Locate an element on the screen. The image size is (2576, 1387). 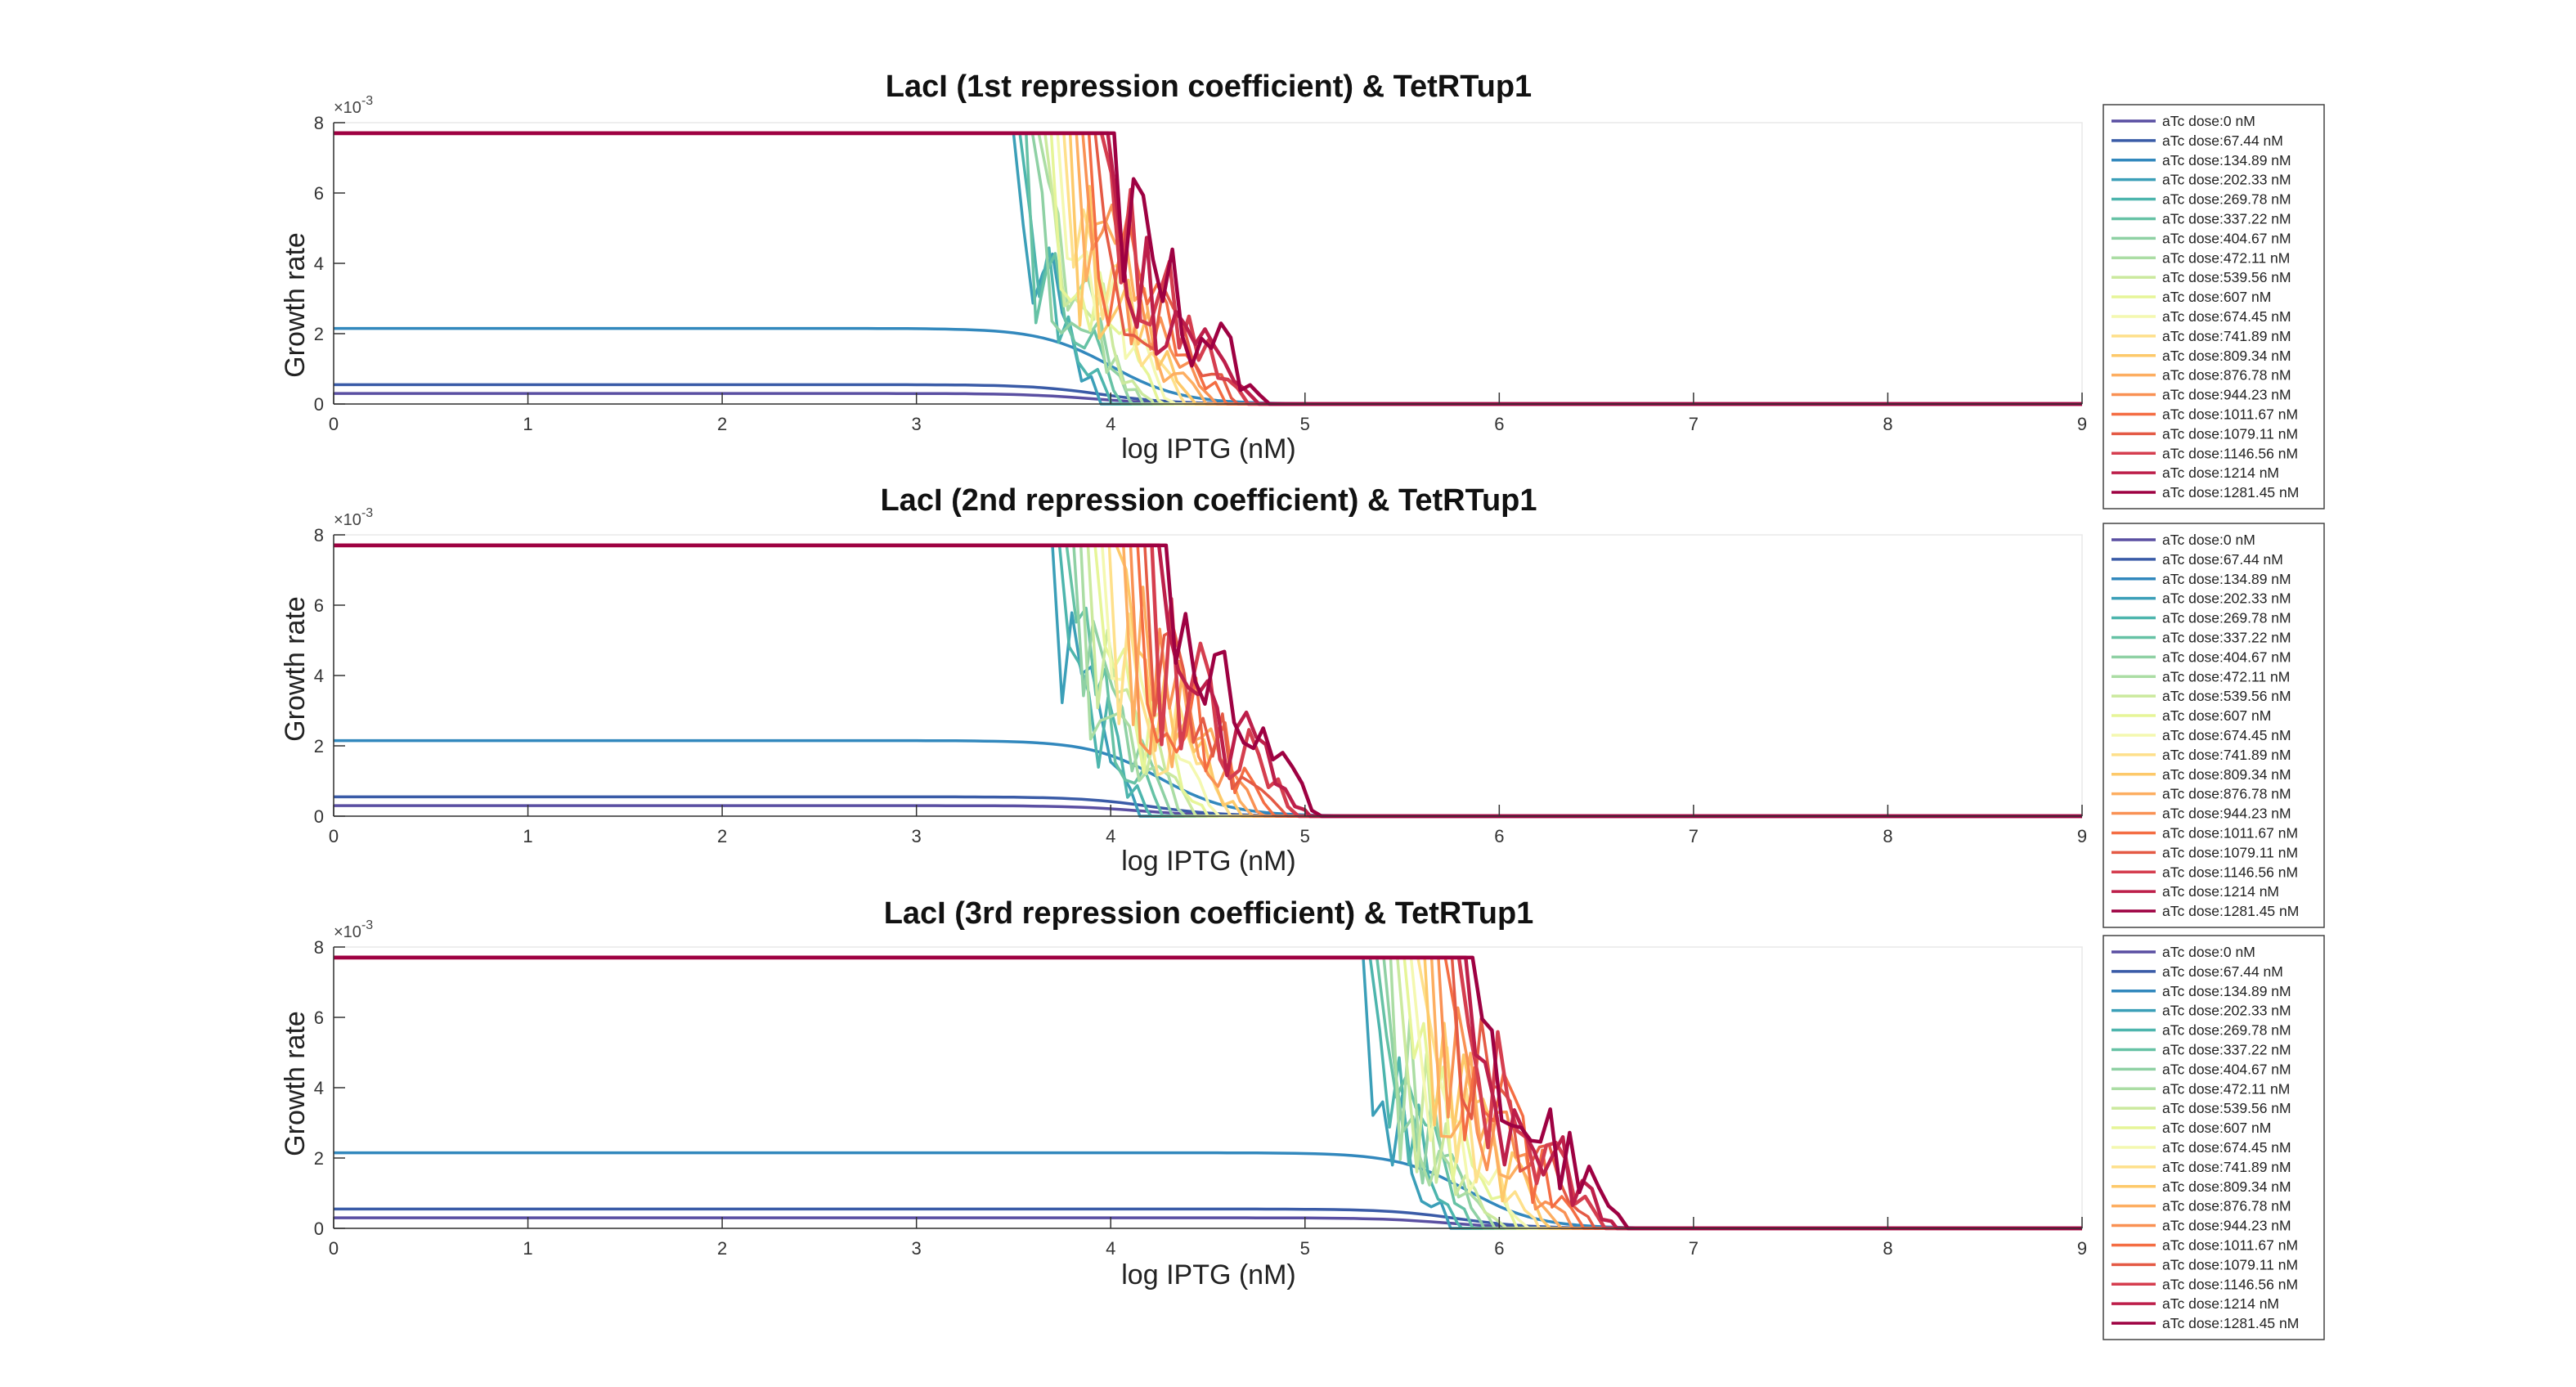
legend-entry: aTc dose:809.34 nM is located at coordinates (2226, 1186).